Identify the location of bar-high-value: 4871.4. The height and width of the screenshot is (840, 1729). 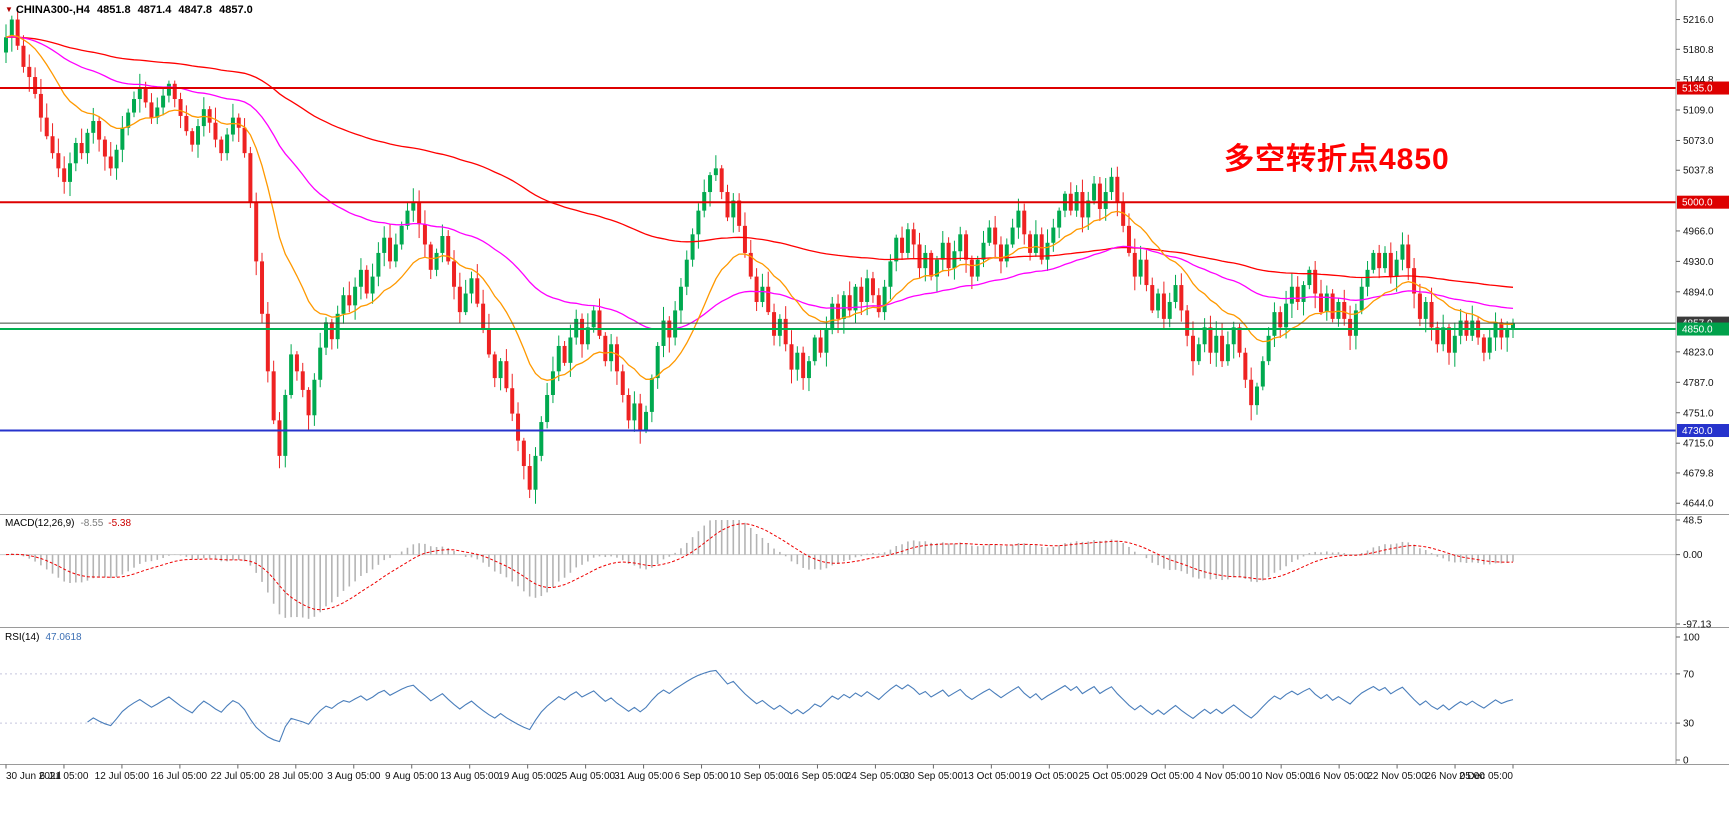
(154, 10).